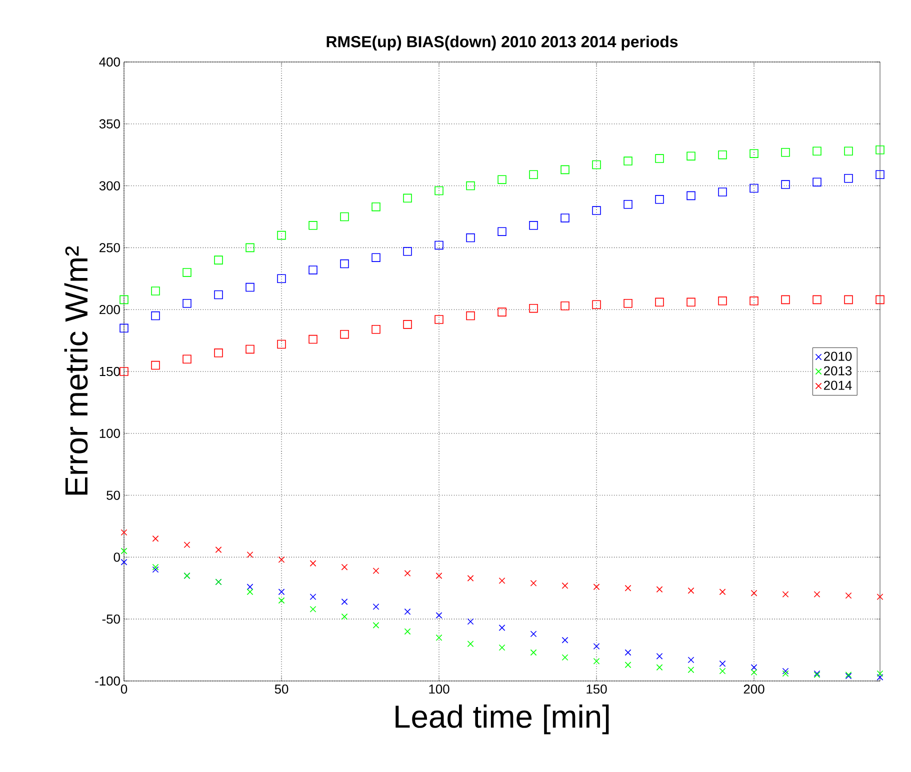  What do you see at coordinates (838, 356) in the screenshot?
I see `legend-label: 2010` at bounding box center [838, 356].